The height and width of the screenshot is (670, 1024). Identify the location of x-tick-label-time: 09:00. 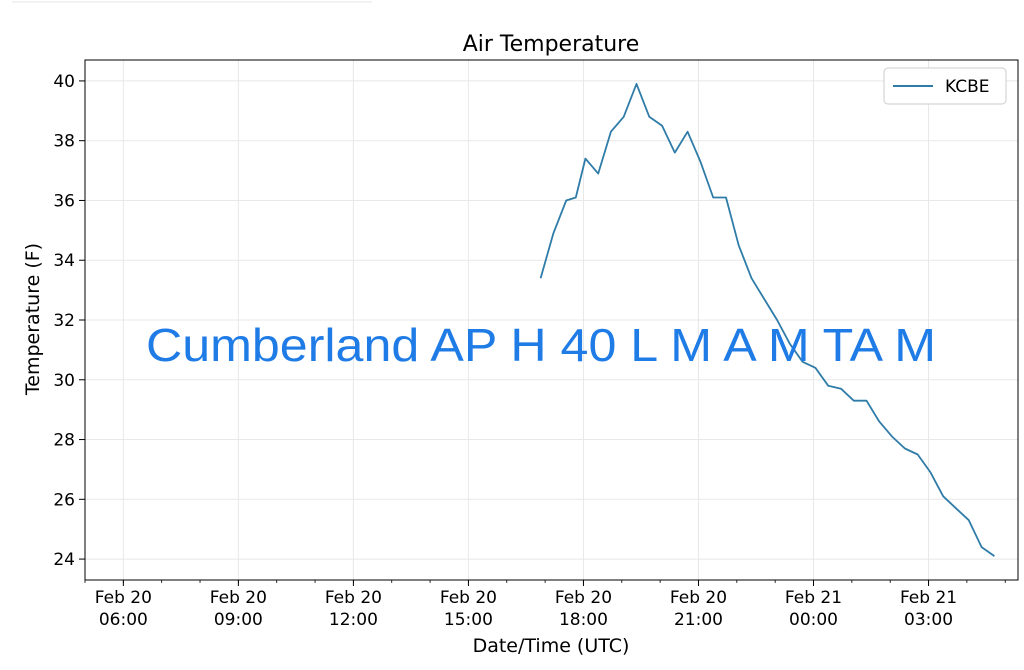
(238, 620).